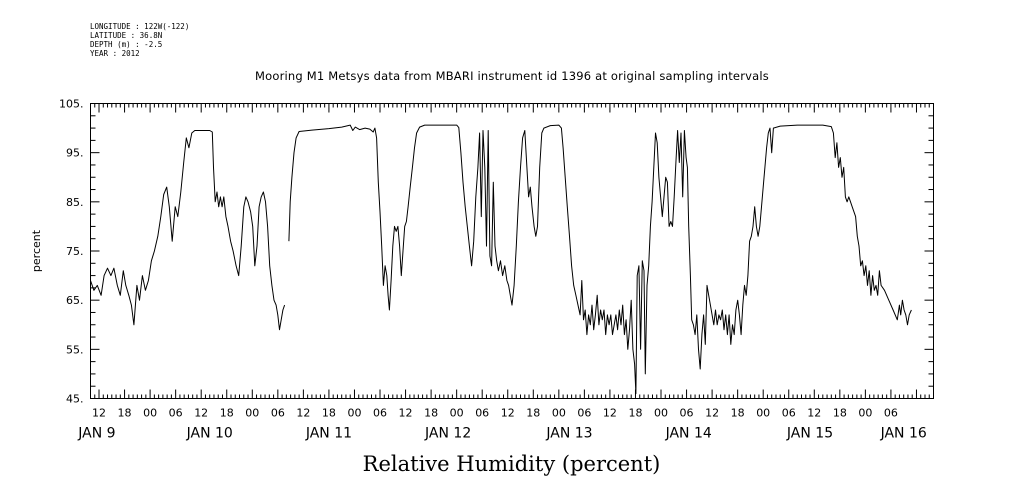 This screenshot has width=1009, height=504. Describe the element at coordinates (447, 434) in the screenshot. I see `x-date-label: JAN 12` at that location.